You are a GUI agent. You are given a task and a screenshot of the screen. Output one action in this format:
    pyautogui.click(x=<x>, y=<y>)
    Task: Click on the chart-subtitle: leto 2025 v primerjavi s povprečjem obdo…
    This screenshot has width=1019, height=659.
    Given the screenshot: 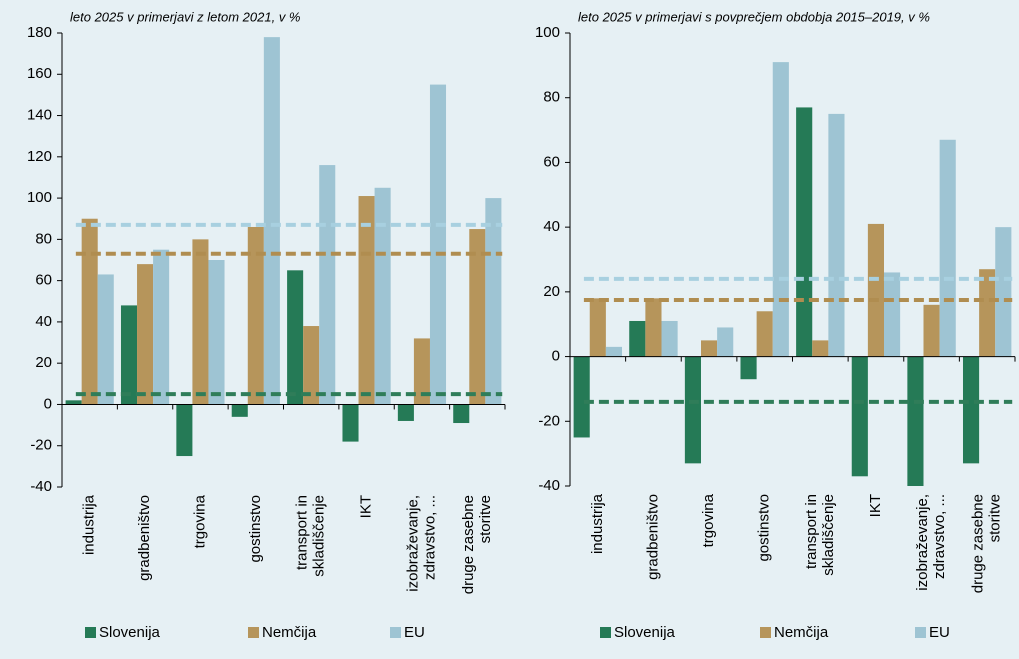 What is the action you would take?
    pyautogui.click(x=754, y=16)
    